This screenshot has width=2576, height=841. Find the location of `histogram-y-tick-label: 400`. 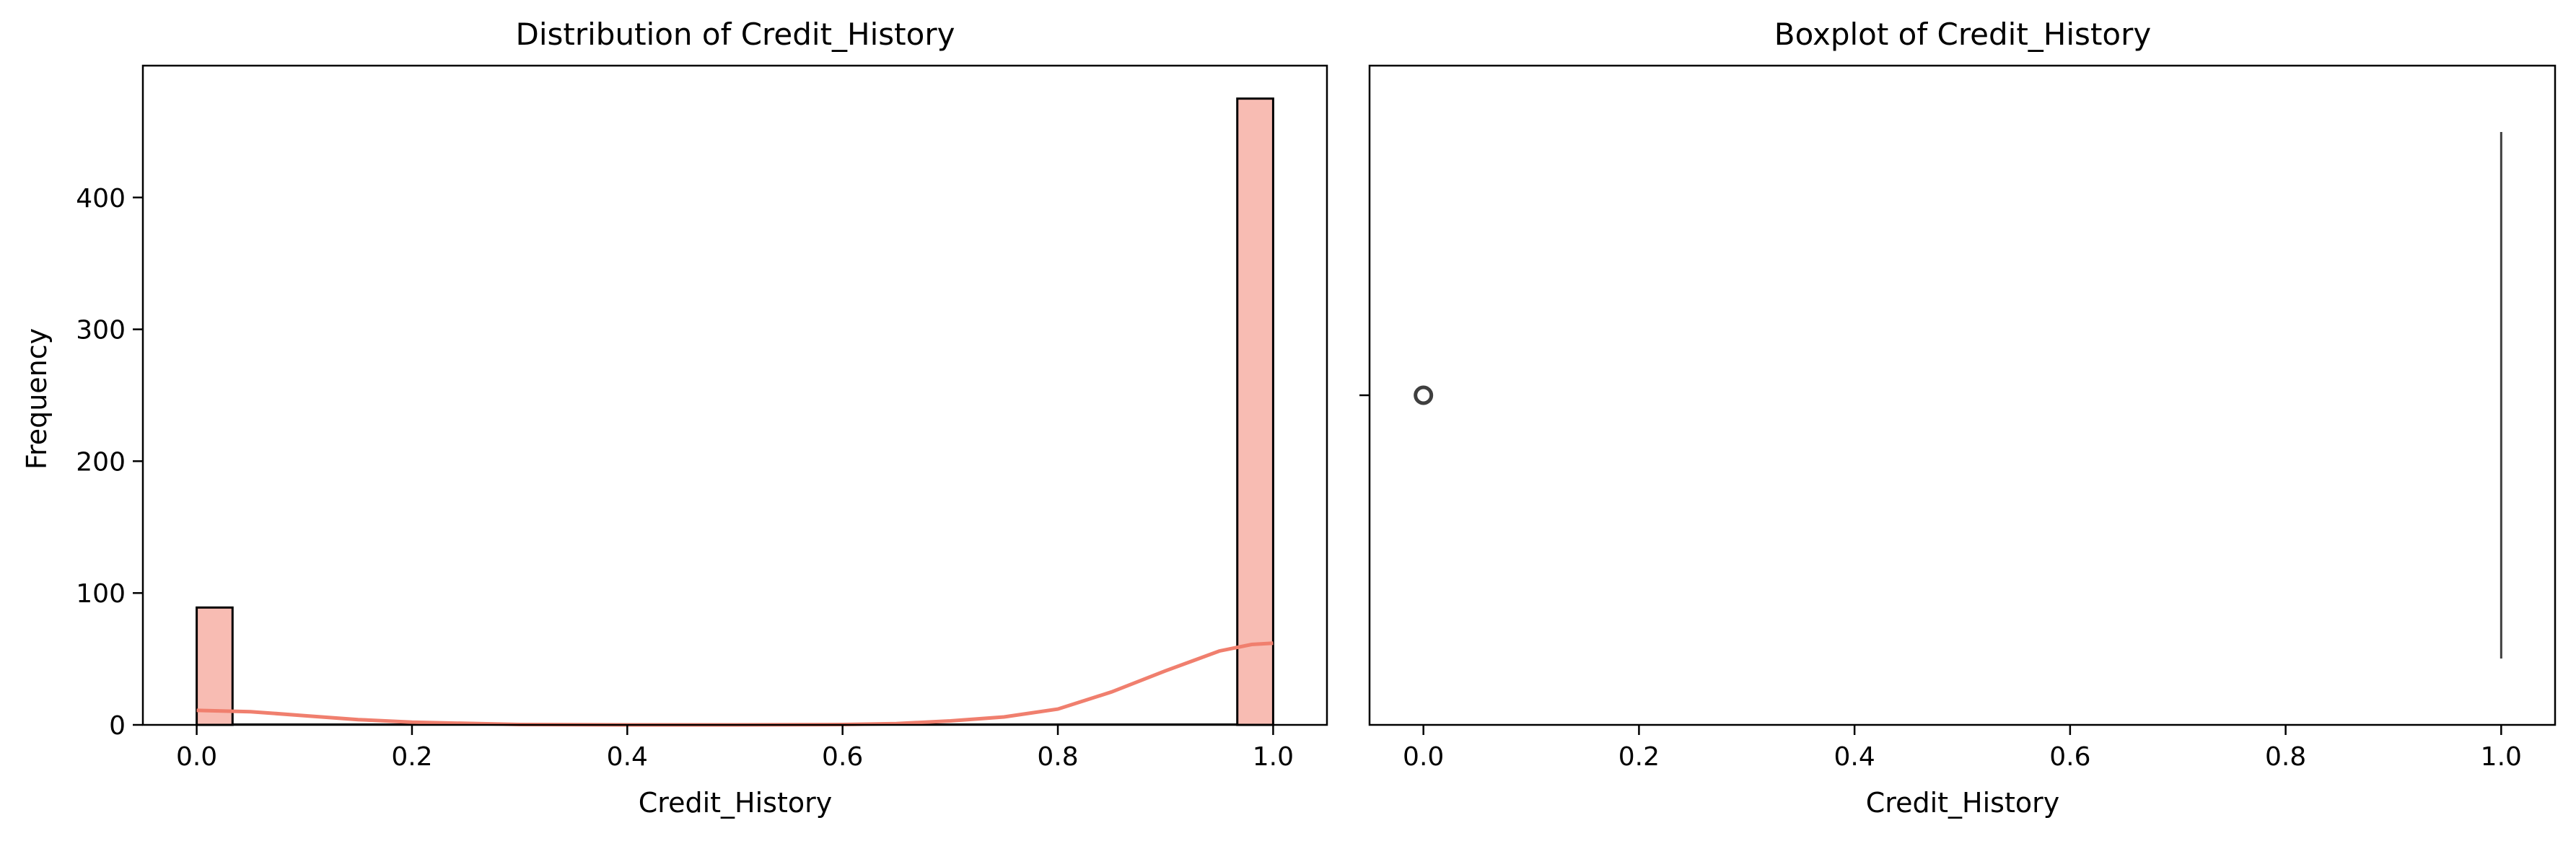

histogram-y-tick-label: 400 is located at coordinates (101, 198).